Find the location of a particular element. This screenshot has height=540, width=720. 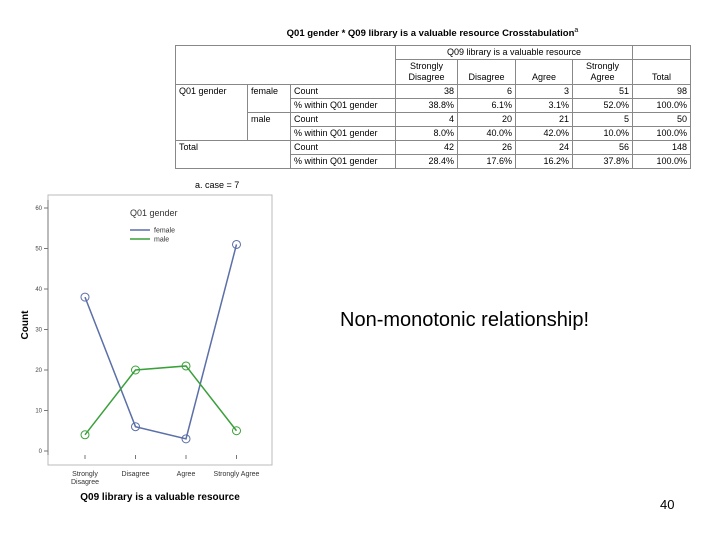

x-tick-label: Strongly Agree is located at coordinates (236, 474).